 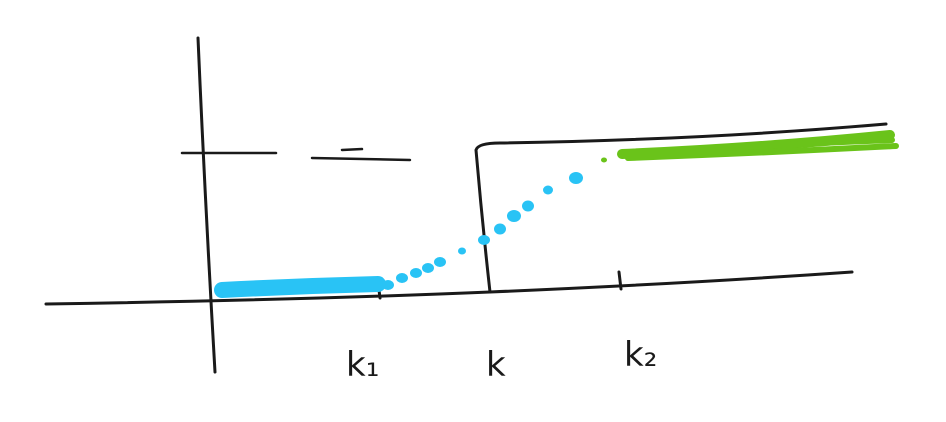 I want to click on green-upper-segment, so click(x=758, y=145).